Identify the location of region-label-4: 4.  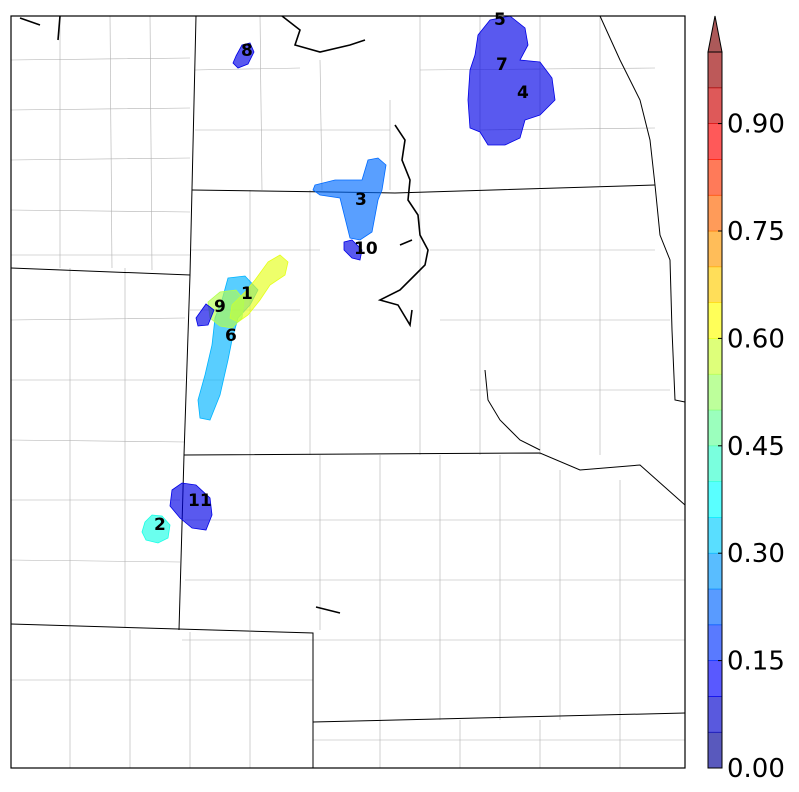
(523, 93).